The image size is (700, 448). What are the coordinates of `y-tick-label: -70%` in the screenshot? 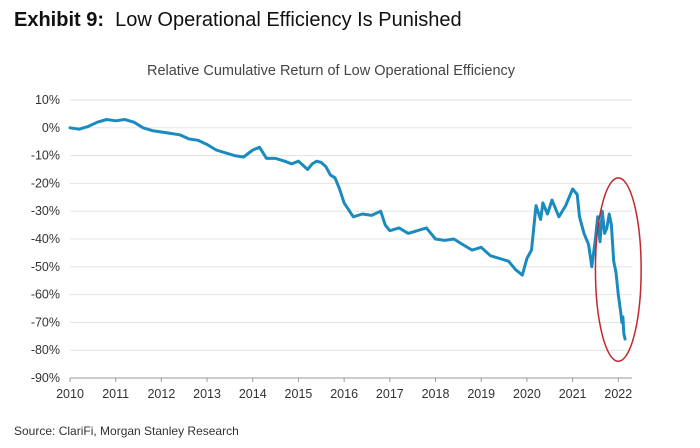 It's located at (45, 322).